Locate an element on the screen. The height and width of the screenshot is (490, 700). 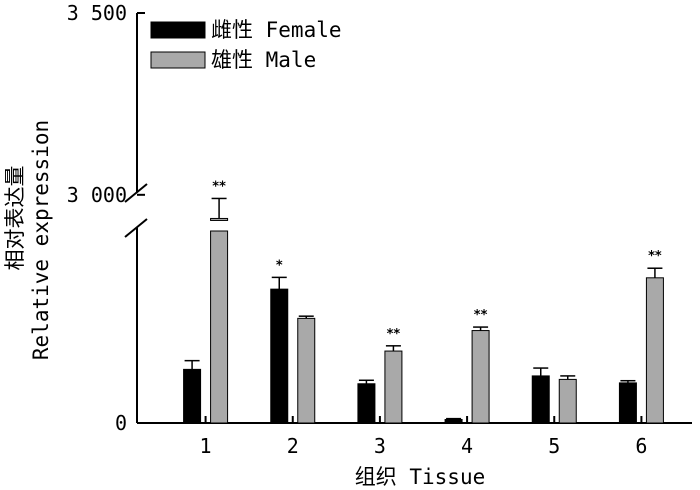
bar-male-upper is located at coordinates (219, 219).